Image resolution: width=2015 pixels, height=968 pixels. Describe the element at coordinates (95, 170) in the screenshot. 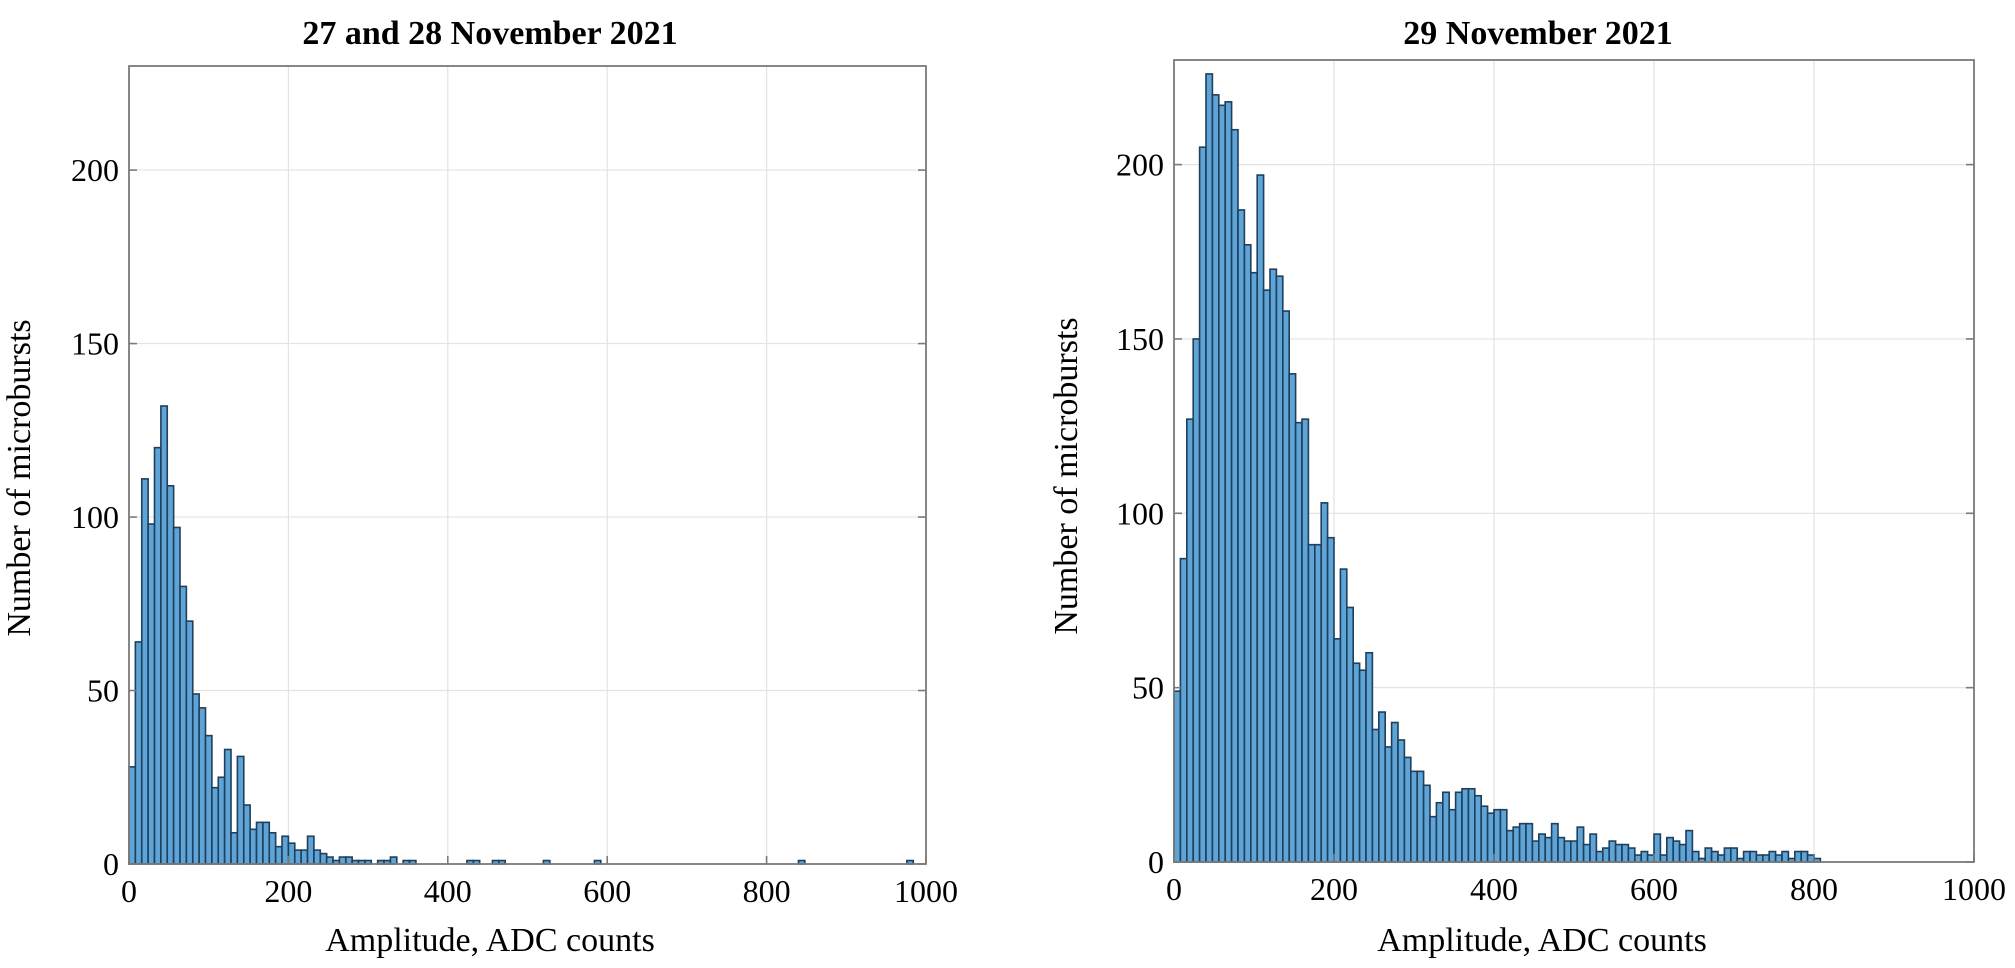

I see `y-tick-label: 200` at that location.